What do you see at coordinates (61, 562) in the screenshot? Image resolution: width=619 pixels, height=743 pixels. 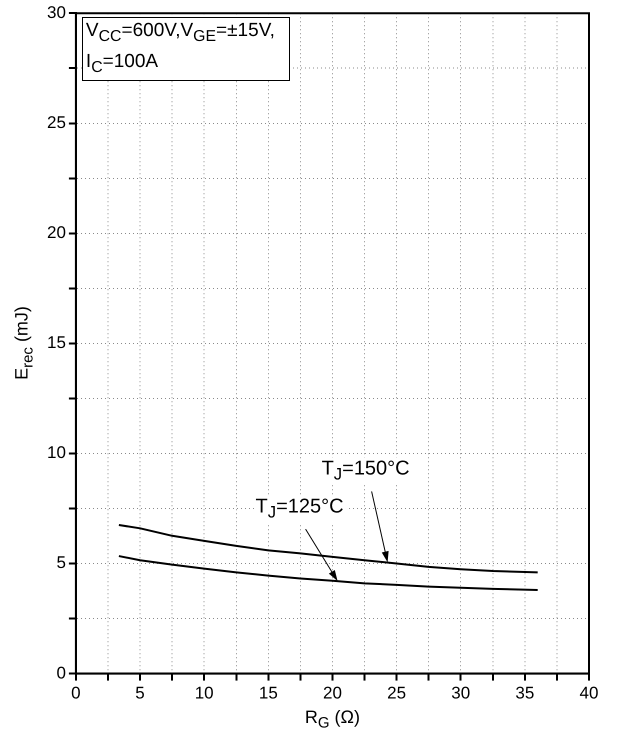 I see `y-tick-label: 5` at bounding box center [61, 562].